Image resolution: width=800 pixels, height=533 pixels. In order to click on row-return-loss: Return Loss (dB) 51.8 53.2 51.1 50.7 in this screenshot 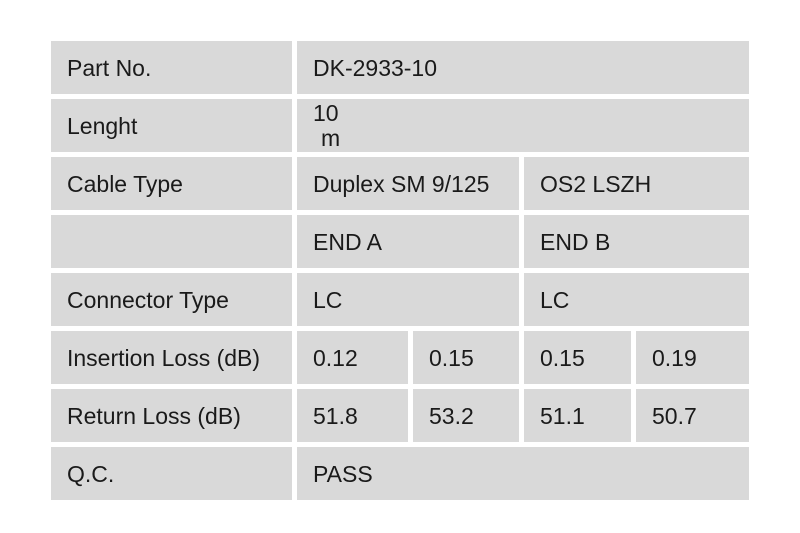, I will do `click(400, 415)`.